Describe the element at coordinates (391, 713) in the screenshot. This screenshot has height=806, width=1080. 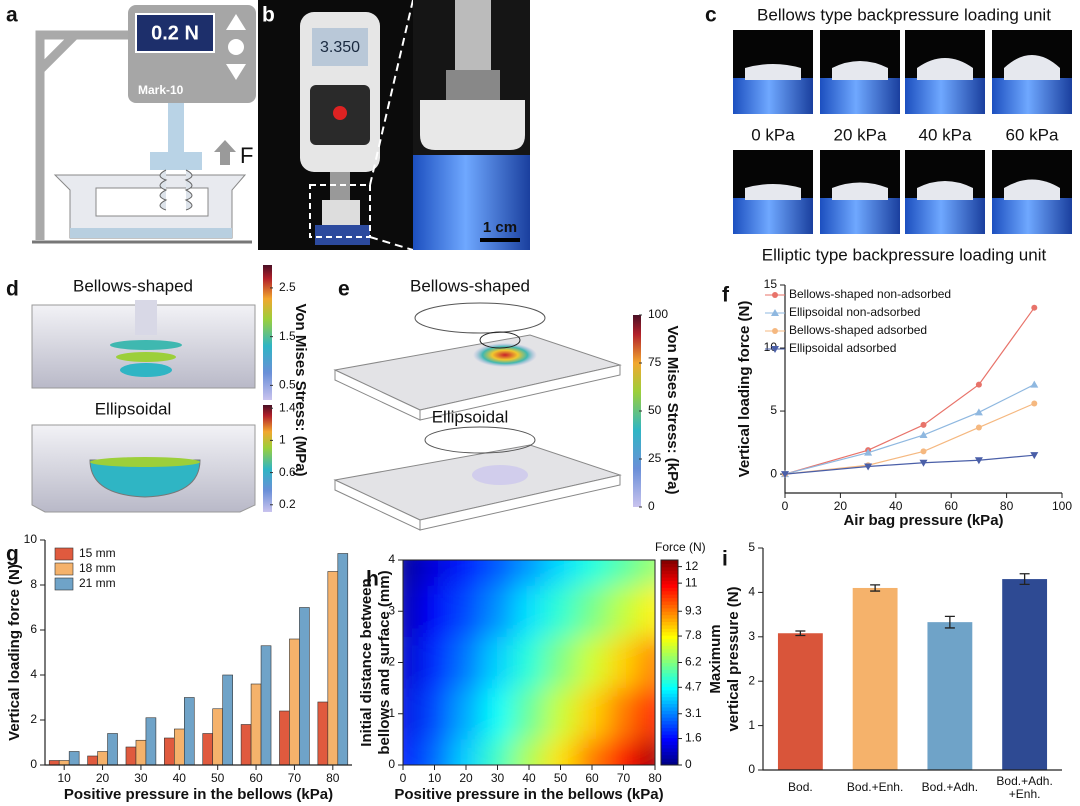
I see `y-tick-label: 1` at that location.